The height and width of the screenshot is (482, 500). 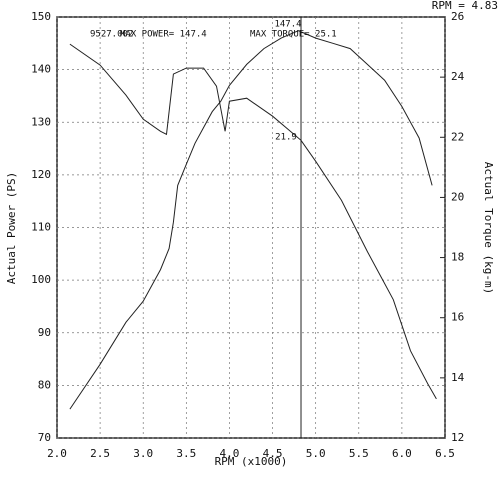 What do you see at coordinates (488, 228) in the screenshot?
I see `y2-axis-label: Actual Torque (kg-m)` at bounding box center [488, 228].